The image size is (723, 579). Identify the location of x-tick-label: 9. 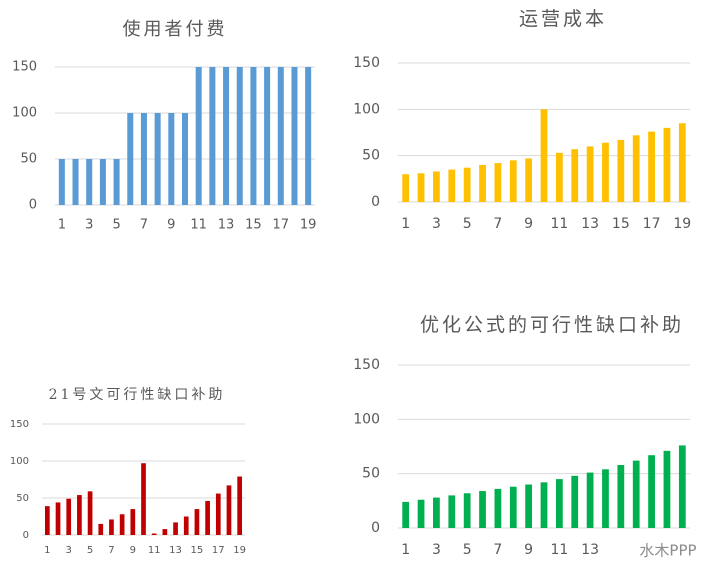
(171, 225).